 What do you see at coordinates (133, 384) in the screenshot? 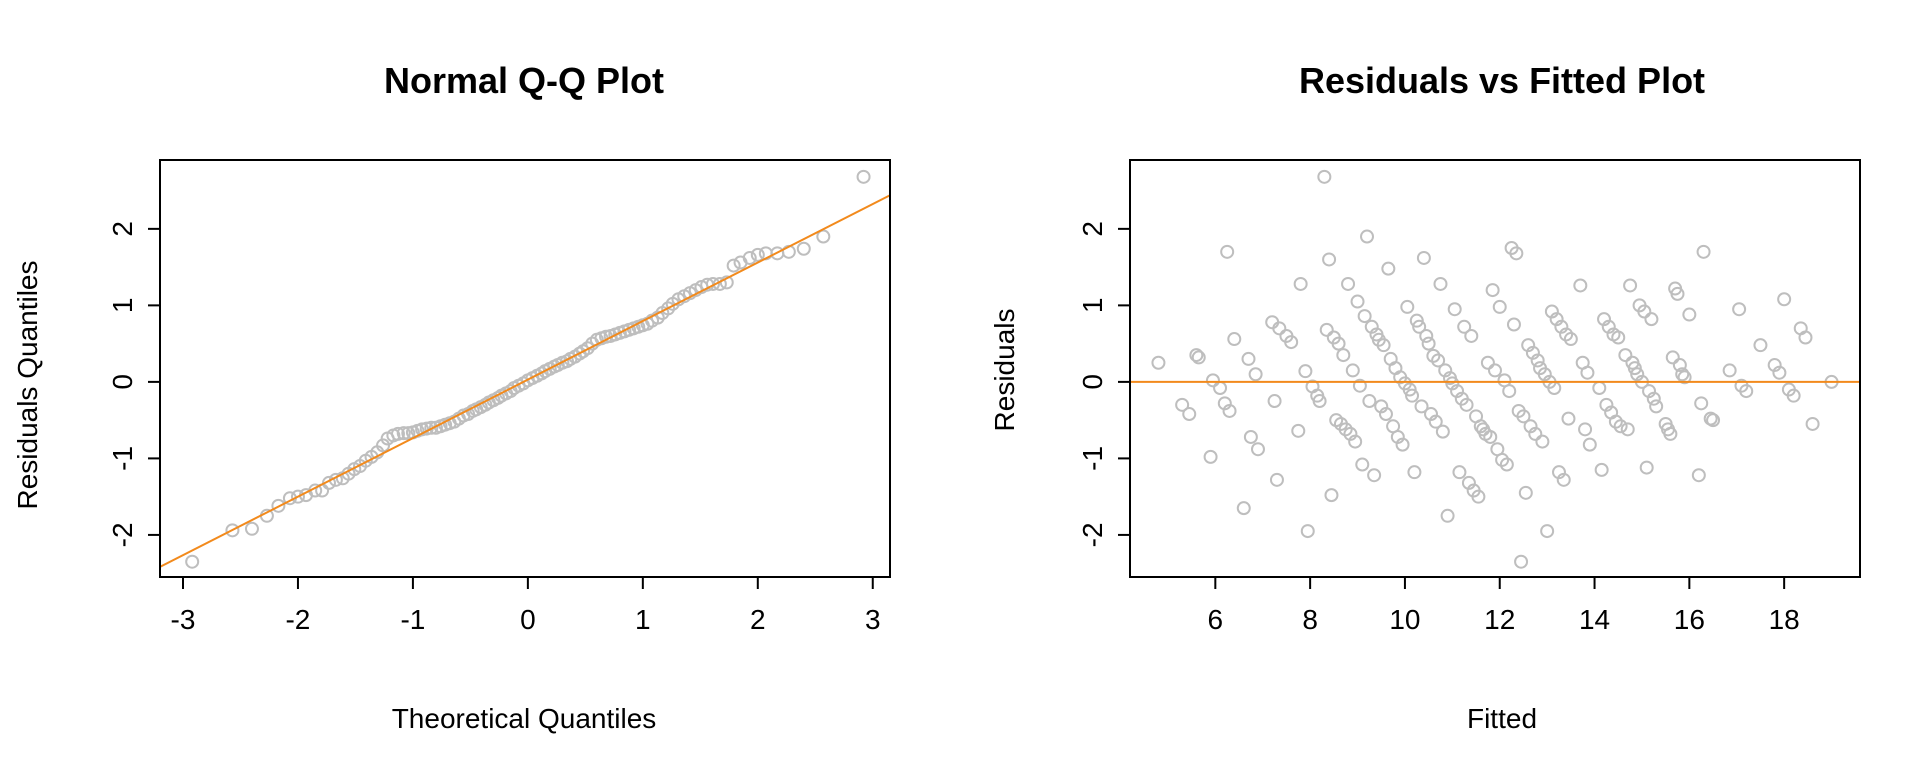
I see `qq-y-axis: -2 -1 0 1 2` at bounding box center [133, 384].